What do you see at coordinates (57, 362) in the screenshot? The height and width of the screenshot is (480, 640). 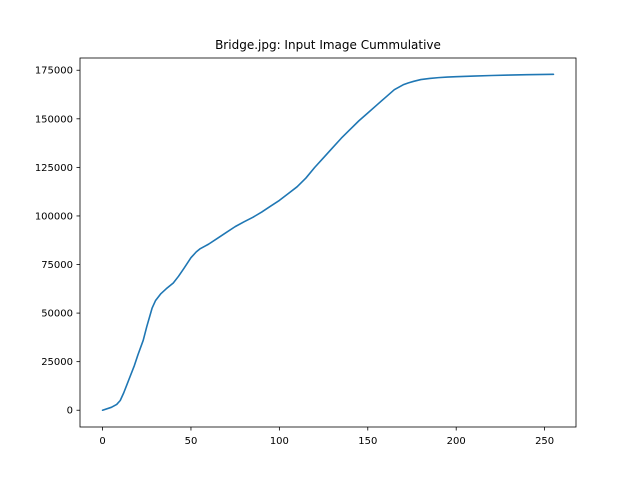 I see `y-tick-label: 25000` at bounding box center [57, 362].